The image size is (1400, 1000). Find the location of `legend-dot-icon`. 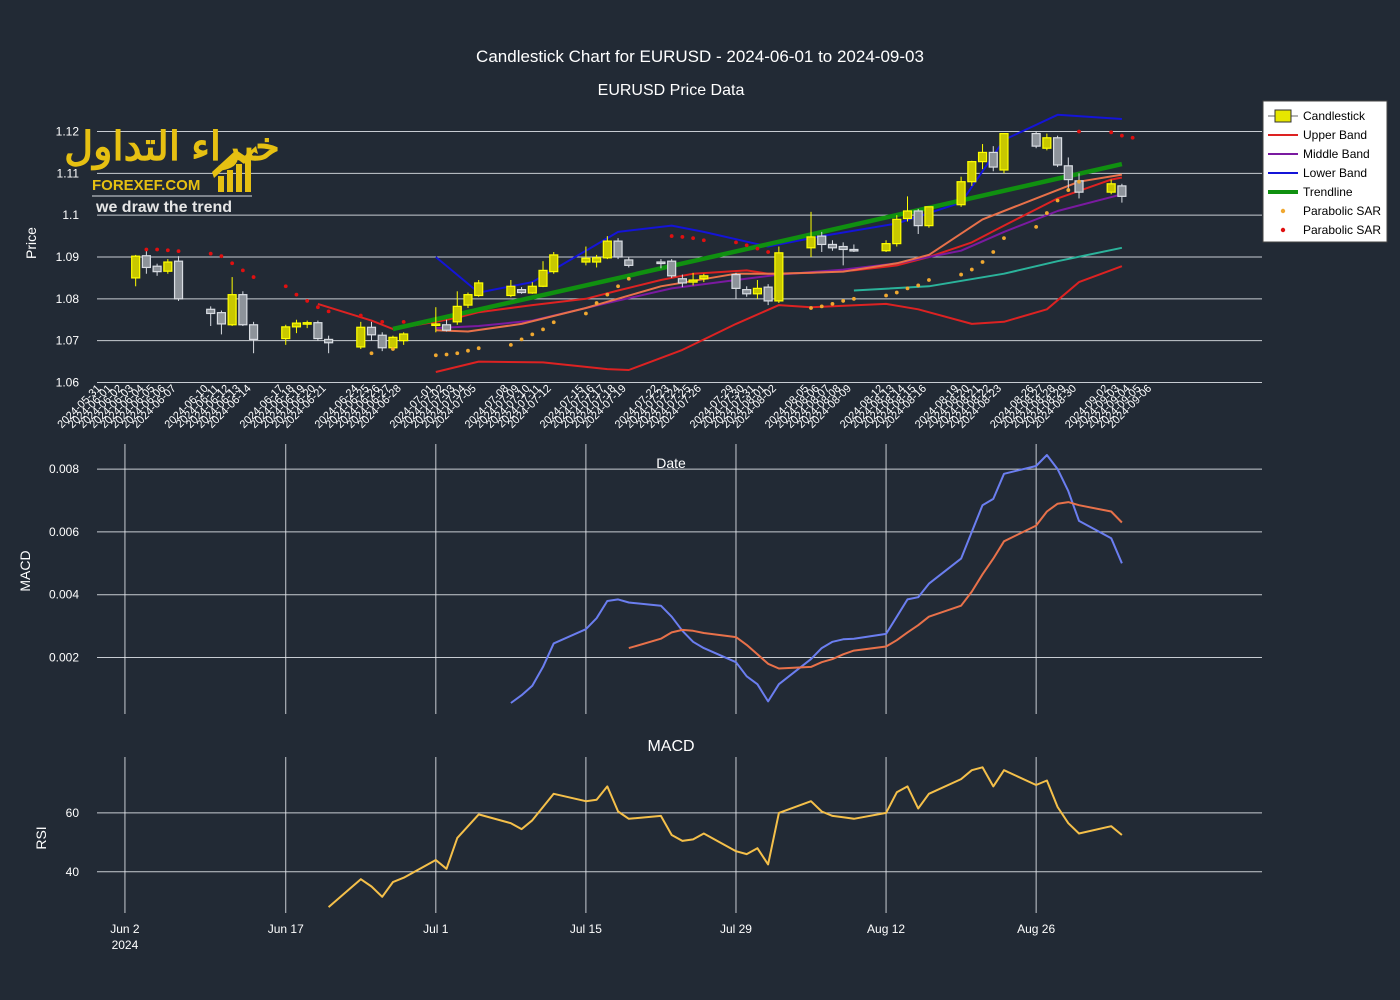

legend-dot-icon is located at coordinates (1283, 230).